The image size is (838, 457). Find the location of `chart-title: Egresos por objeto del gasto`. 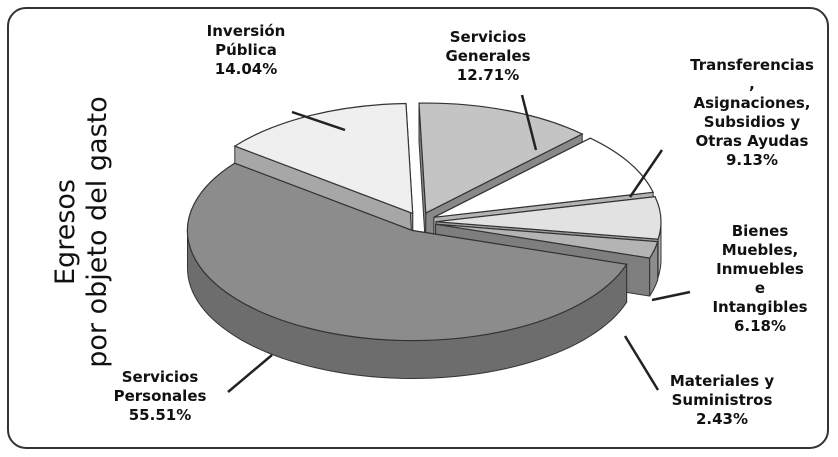

chart-title: Egresos por objeto del gasto is located at coordinates (81, 232).